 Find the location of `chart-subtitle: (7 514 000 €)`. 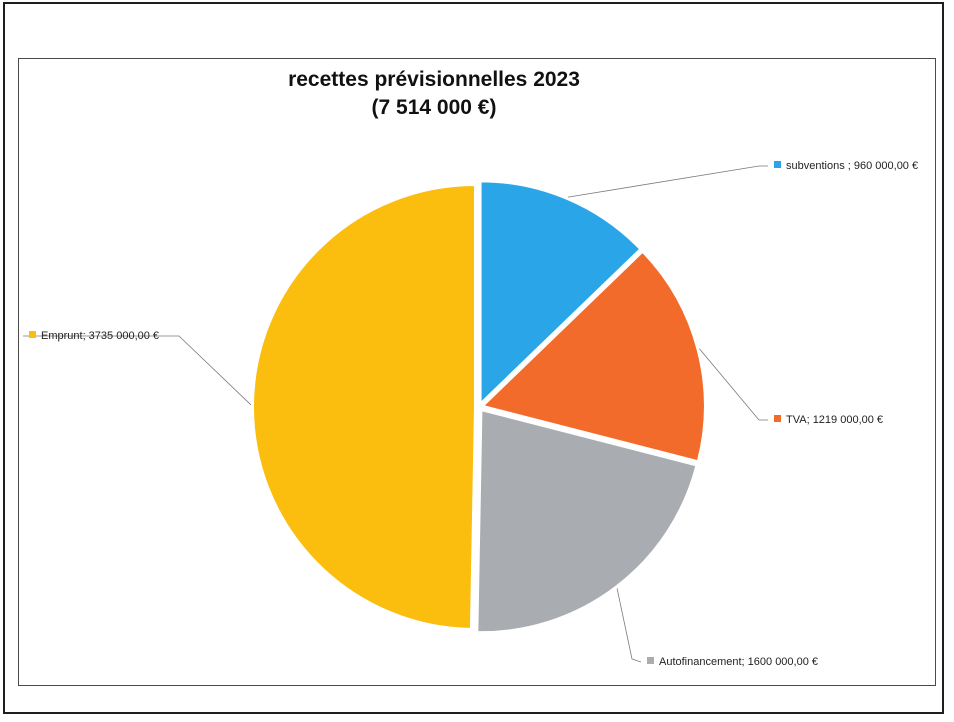

chart-subtitle: (7 514 000 €) is located at coordinates (434, 107).